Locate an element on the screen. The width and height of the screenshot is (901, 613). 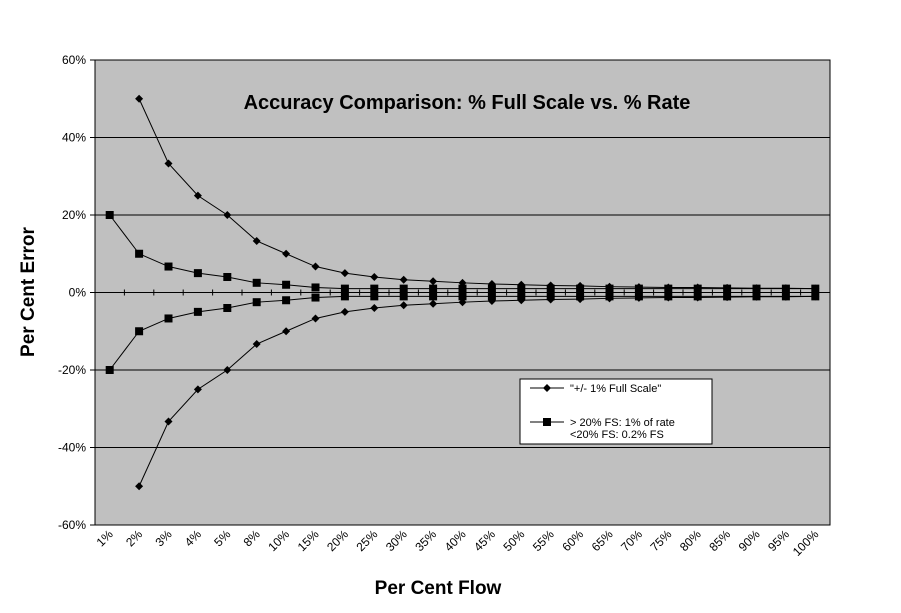
x-tick-label: 90% is located at coordinates (749, 540).